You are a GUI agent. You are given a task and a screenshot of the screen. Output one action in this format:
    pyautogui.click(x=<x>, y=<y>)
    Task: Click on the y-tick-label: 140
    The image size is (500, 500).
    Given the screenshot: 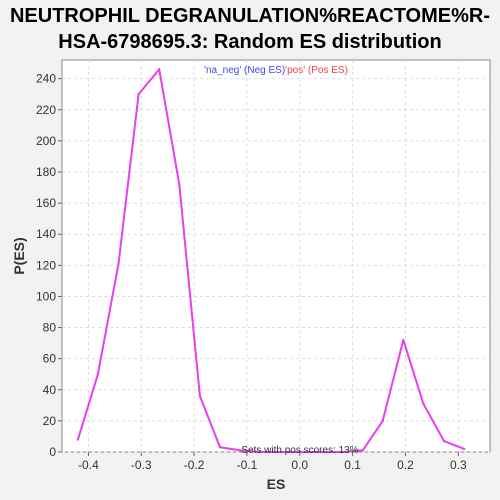 What is the action you would take?
    pyautogui.click(x=46, y=234)
    